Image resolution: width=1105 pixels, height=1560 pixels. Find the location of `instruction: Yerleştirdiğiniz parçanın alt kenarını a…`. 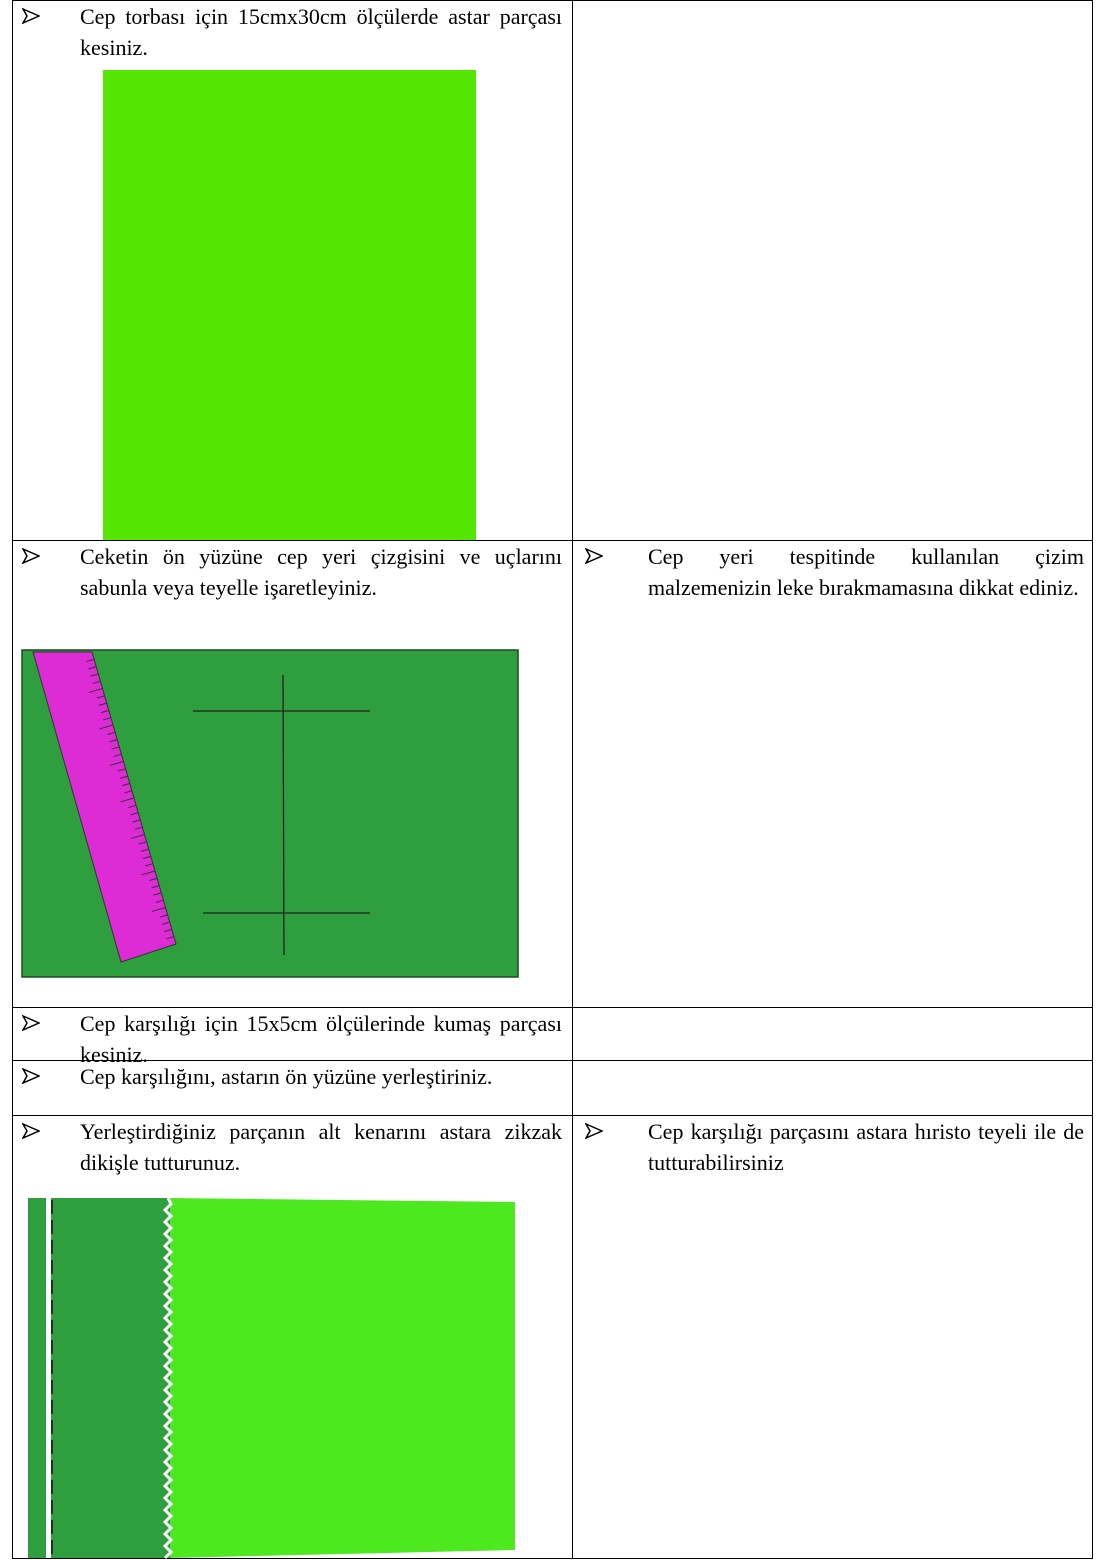

instruction: Yerleştirdiğiniz parçanın alt kenarını a… is located at coordinates (321, 1147).